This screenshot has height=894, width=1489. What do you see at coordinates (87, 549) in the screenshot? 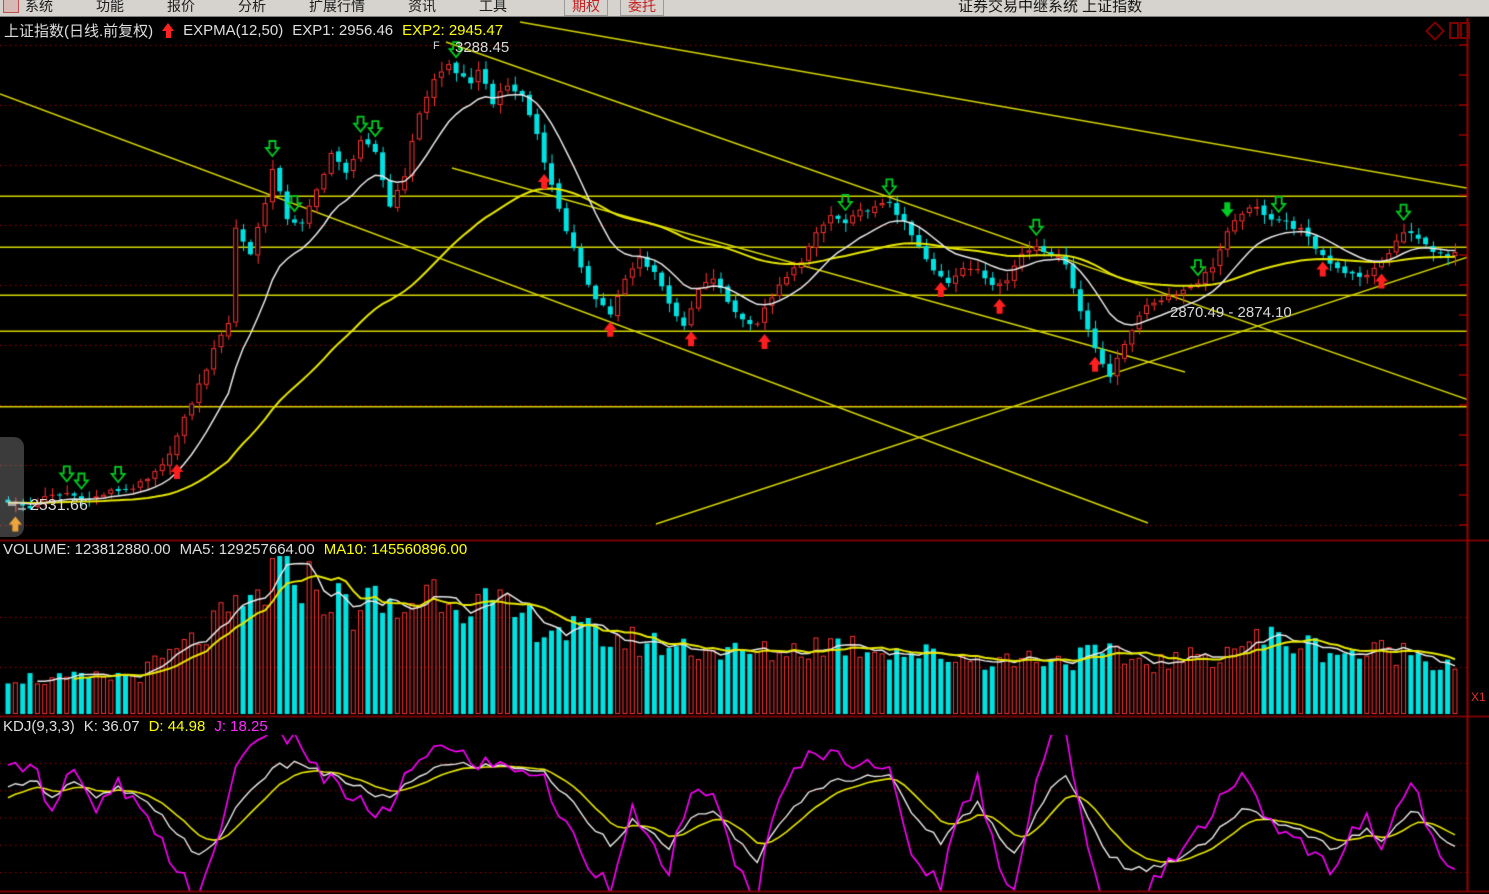
I see `volume-value: VOLUME: 123812880.00` at bounding box center [87, 549].